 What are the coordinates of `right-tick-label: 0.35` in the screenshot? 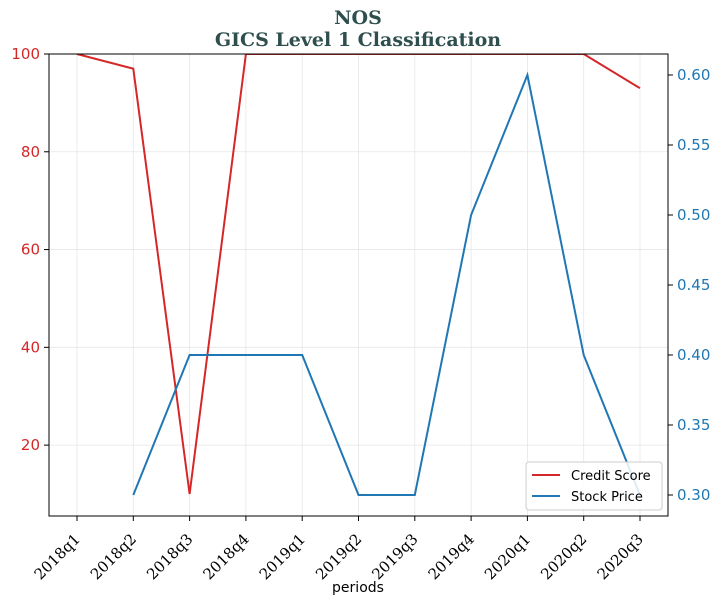 It's located at (693, 425).